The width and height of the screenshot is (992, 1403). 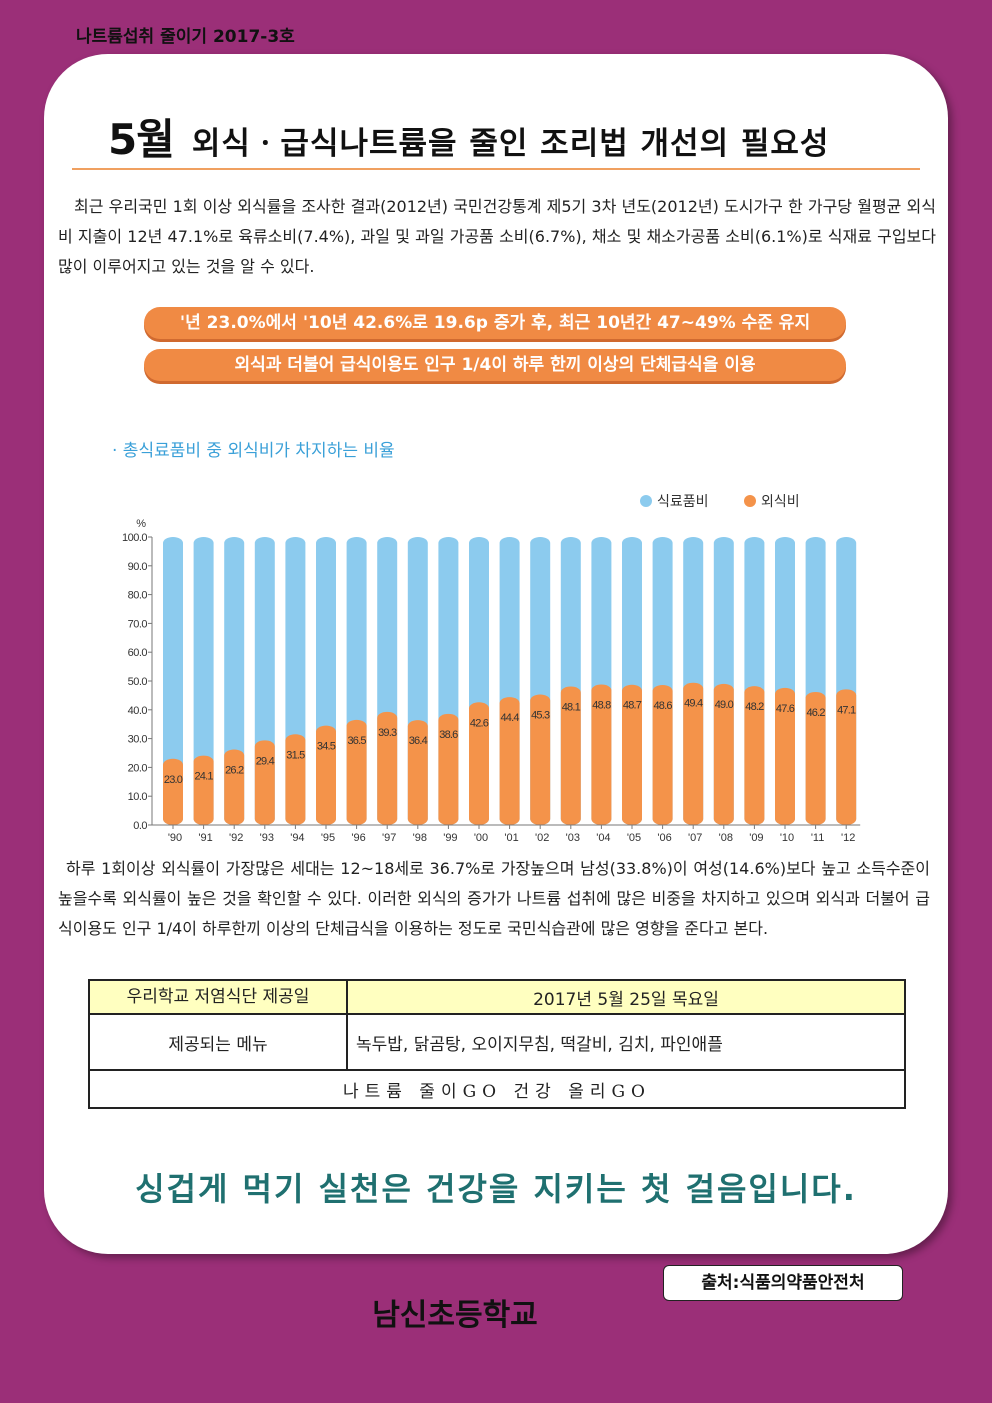 I want to click on bar-data-label: 38.6, so click(x=448, y=735).